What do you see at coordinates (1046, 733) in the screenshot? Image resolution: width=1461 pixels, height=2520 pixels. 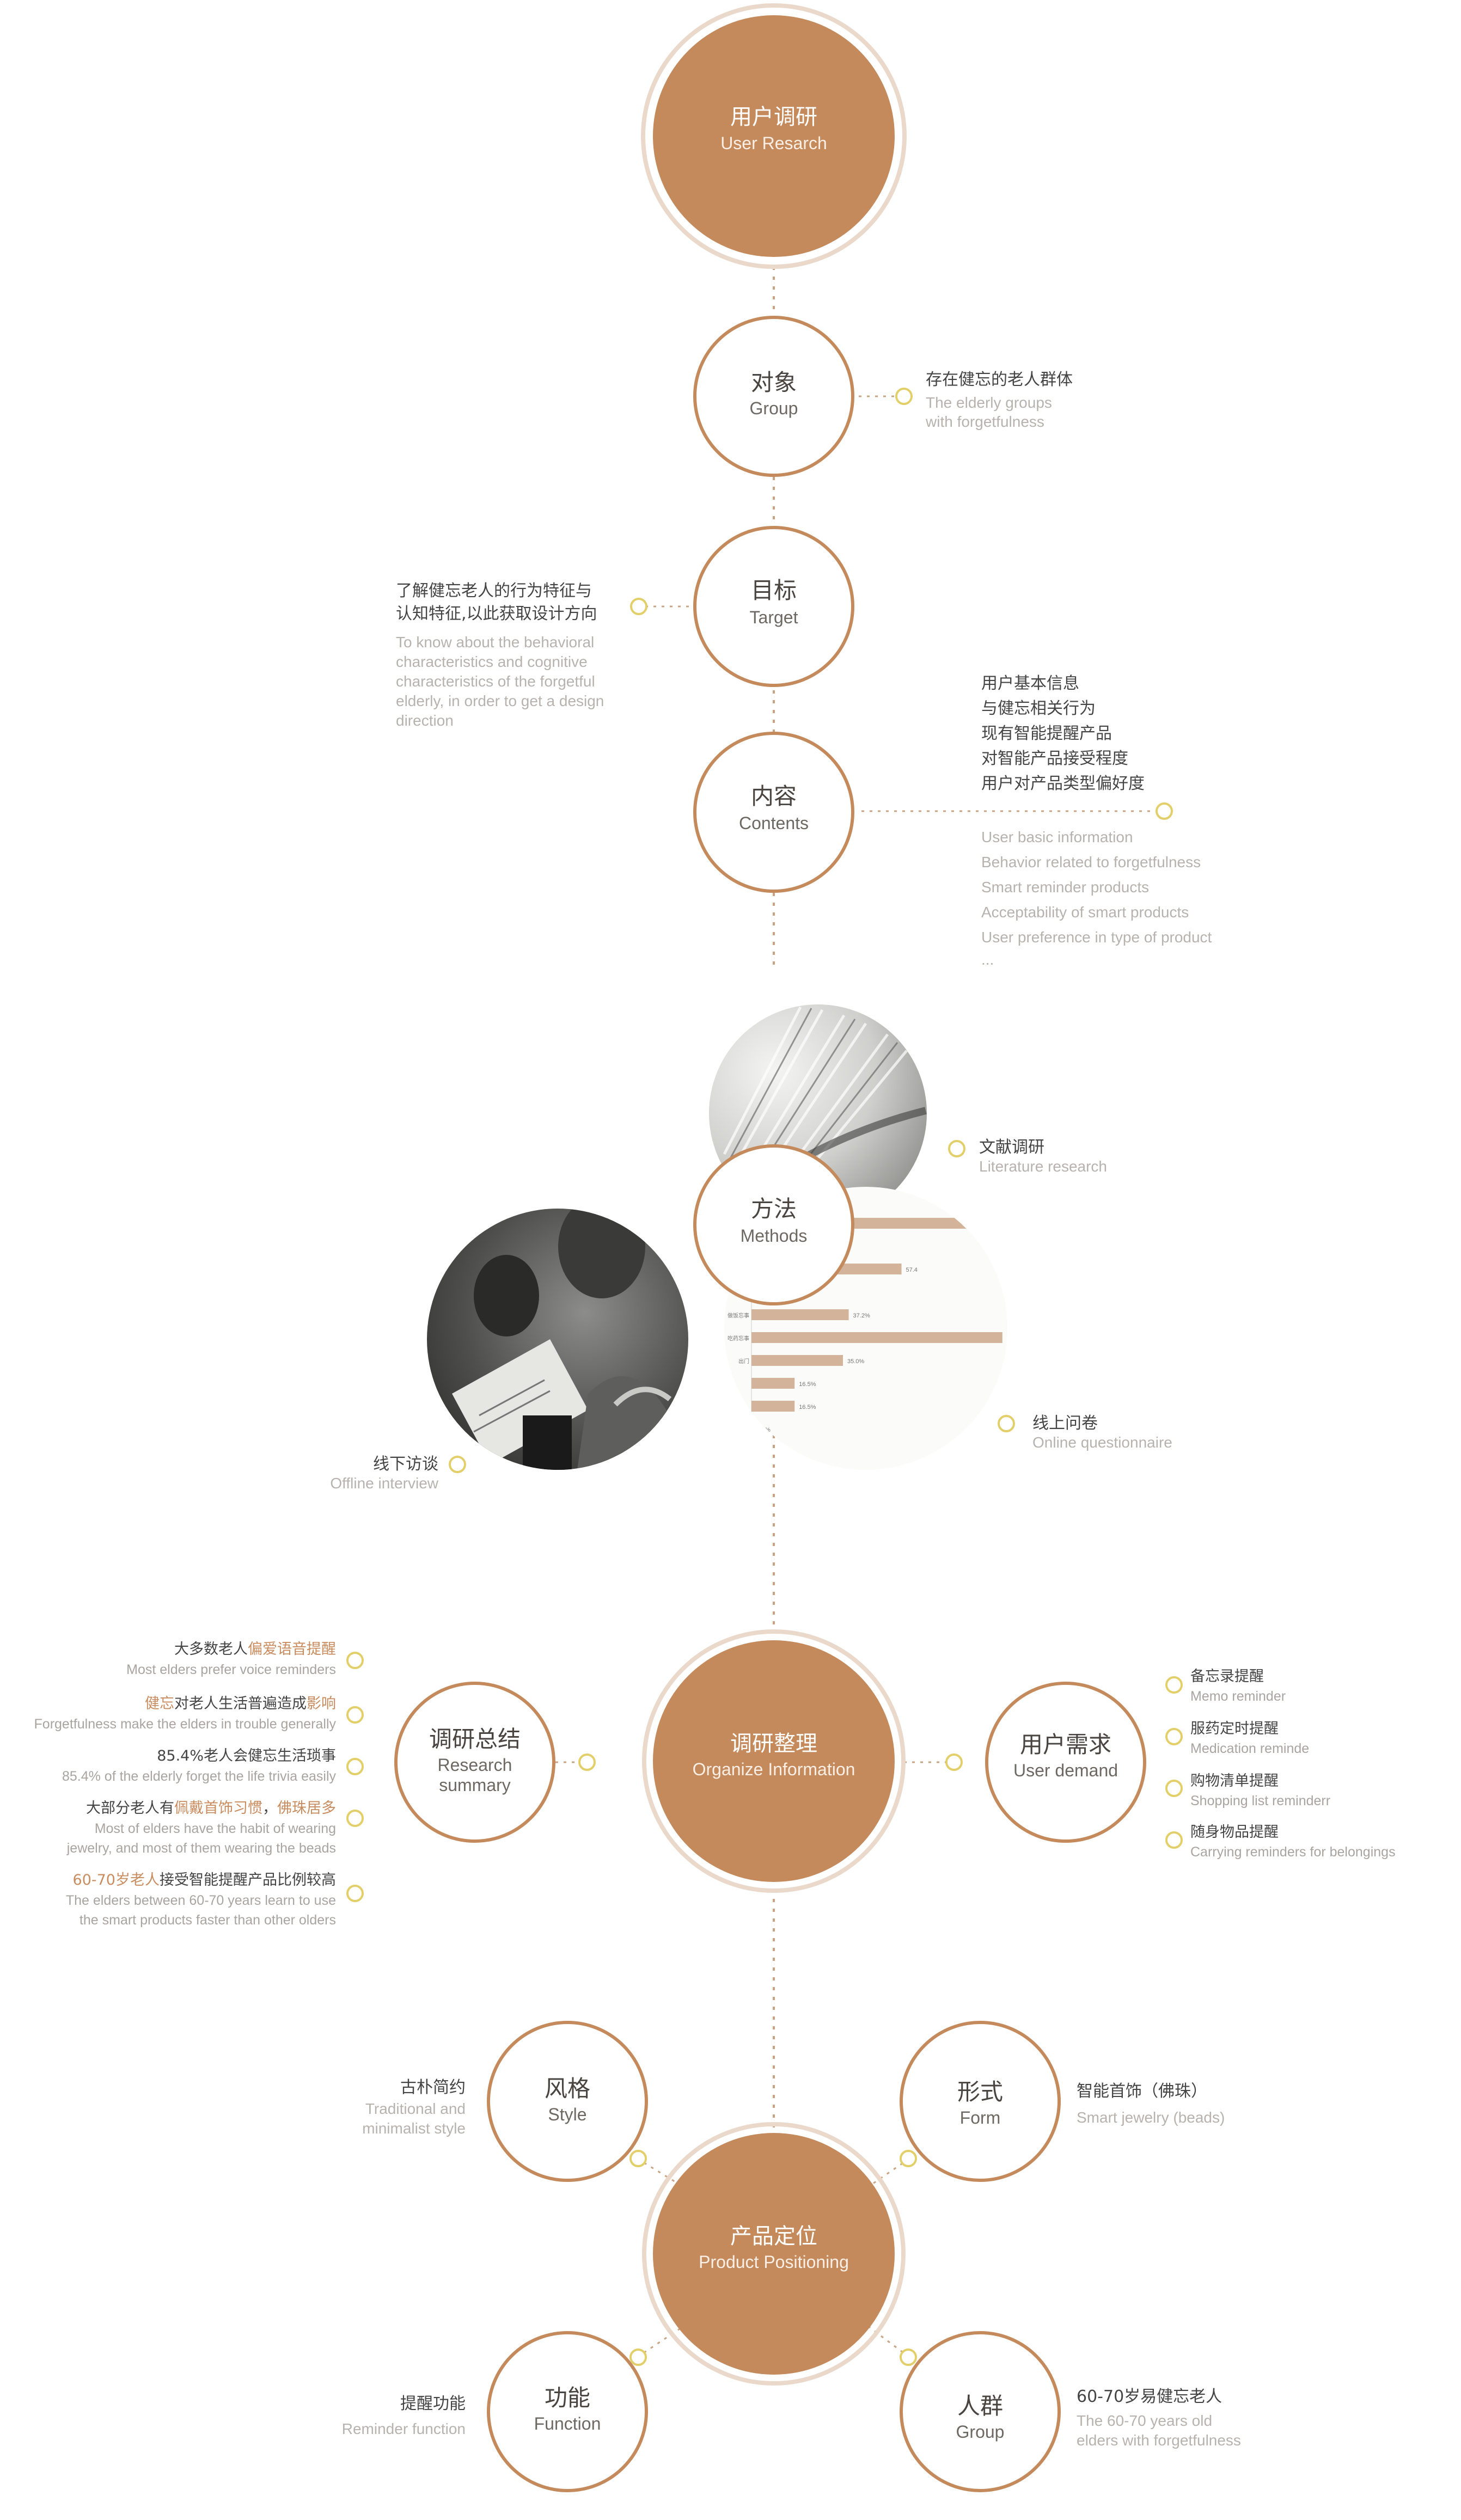 I see `contents-zh-3: 现有智能提醒产品` at bounding box center [1046, 733].